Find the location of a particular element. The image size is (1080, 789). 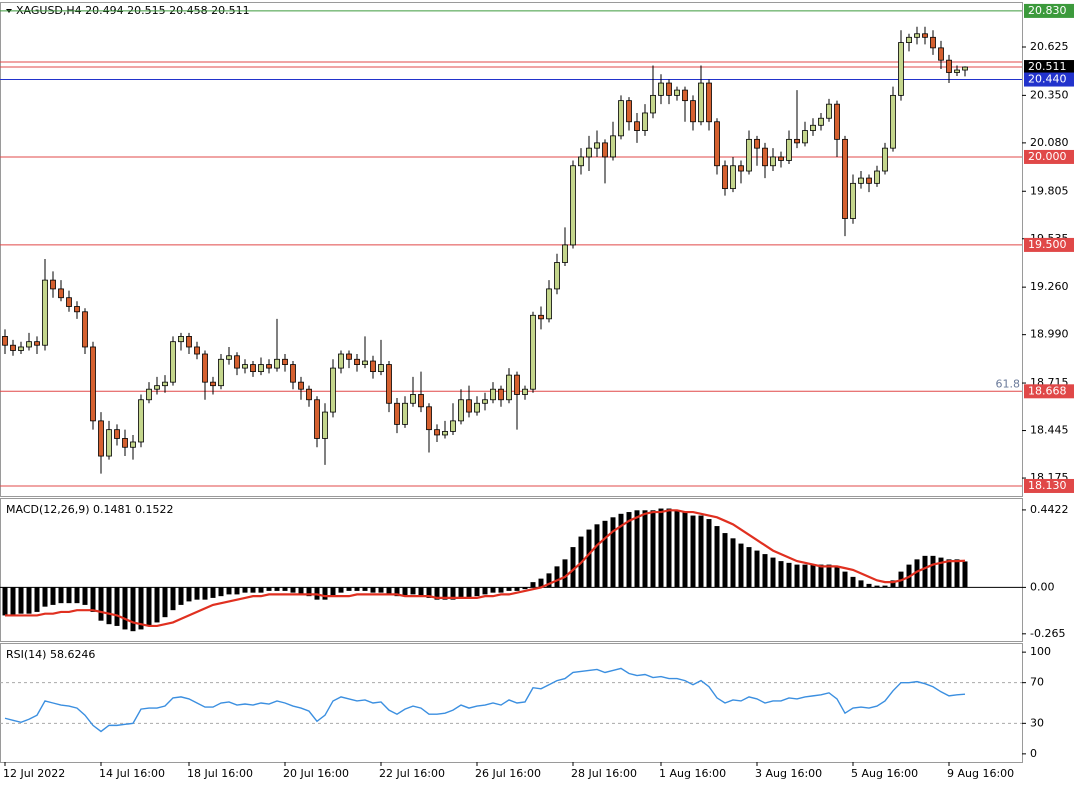

x-tick-label: 9 Aug 16:00 is located at coordinates (980, 773).